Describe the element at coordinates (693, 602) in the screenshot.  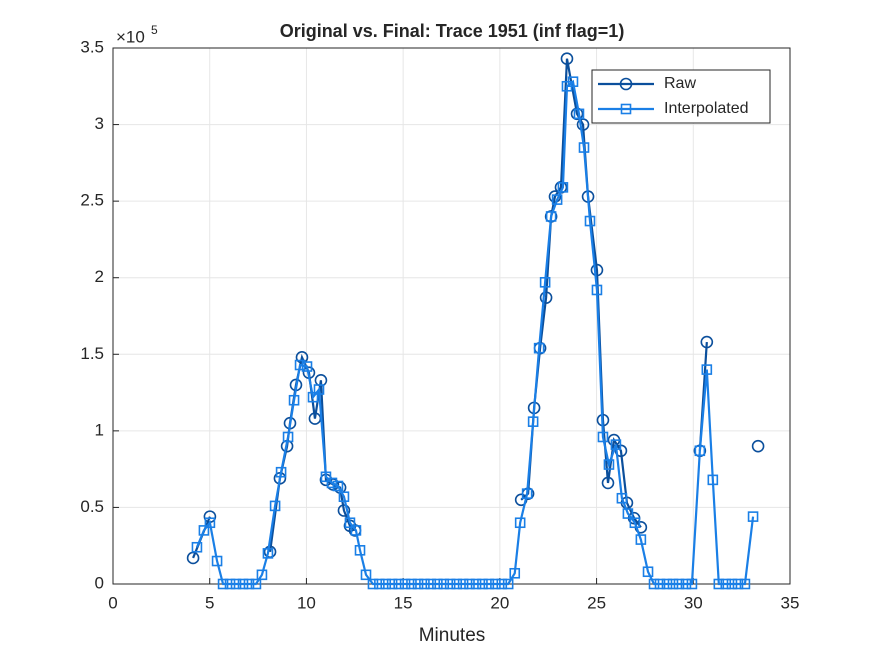
I see `x-tick-label: 30` at that location.